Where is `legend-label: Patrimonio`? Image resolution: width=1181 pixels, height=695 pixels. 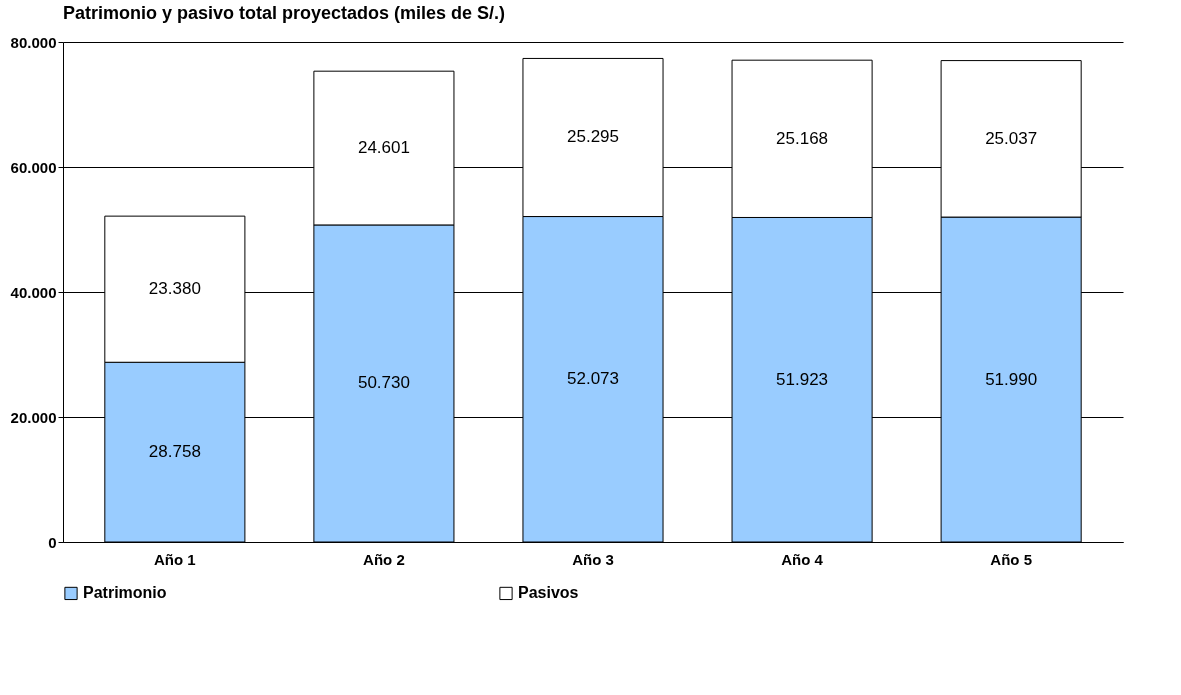 legend-label: Patrimonio is located at coordinates (125, 593).